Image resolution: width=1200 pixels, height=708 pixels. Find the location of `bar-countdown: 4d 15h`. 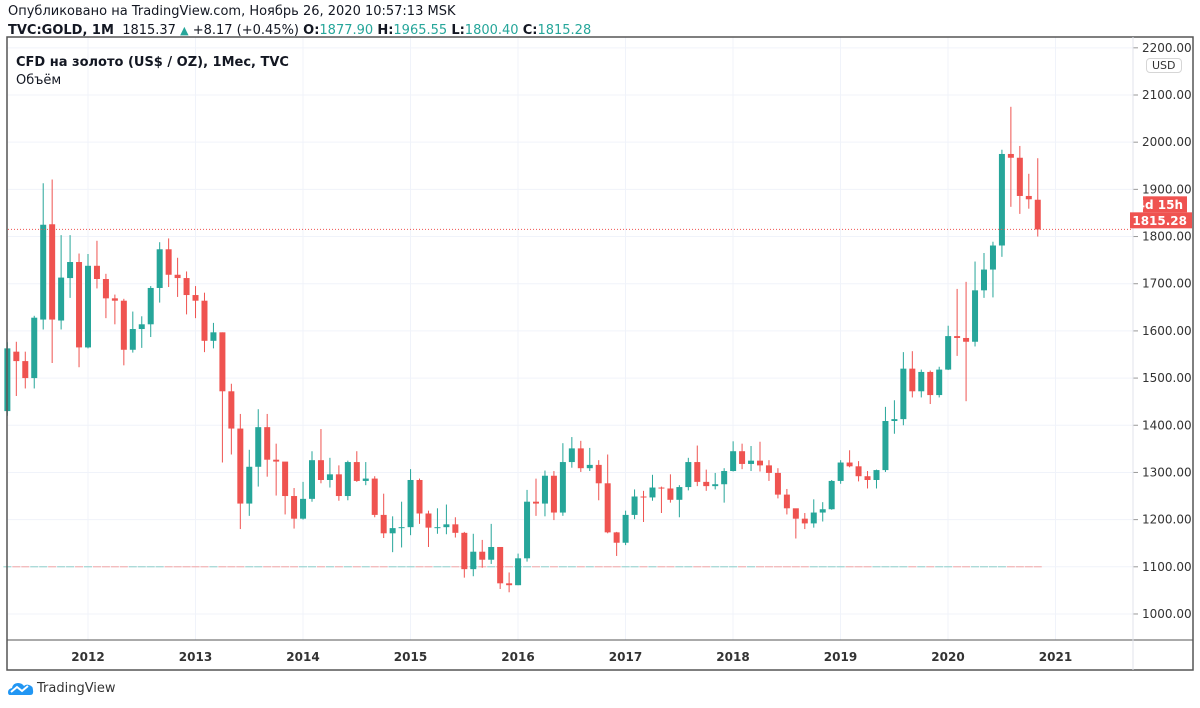

bar-countdown: 4d 15h is located at coordinates (1160, 205).